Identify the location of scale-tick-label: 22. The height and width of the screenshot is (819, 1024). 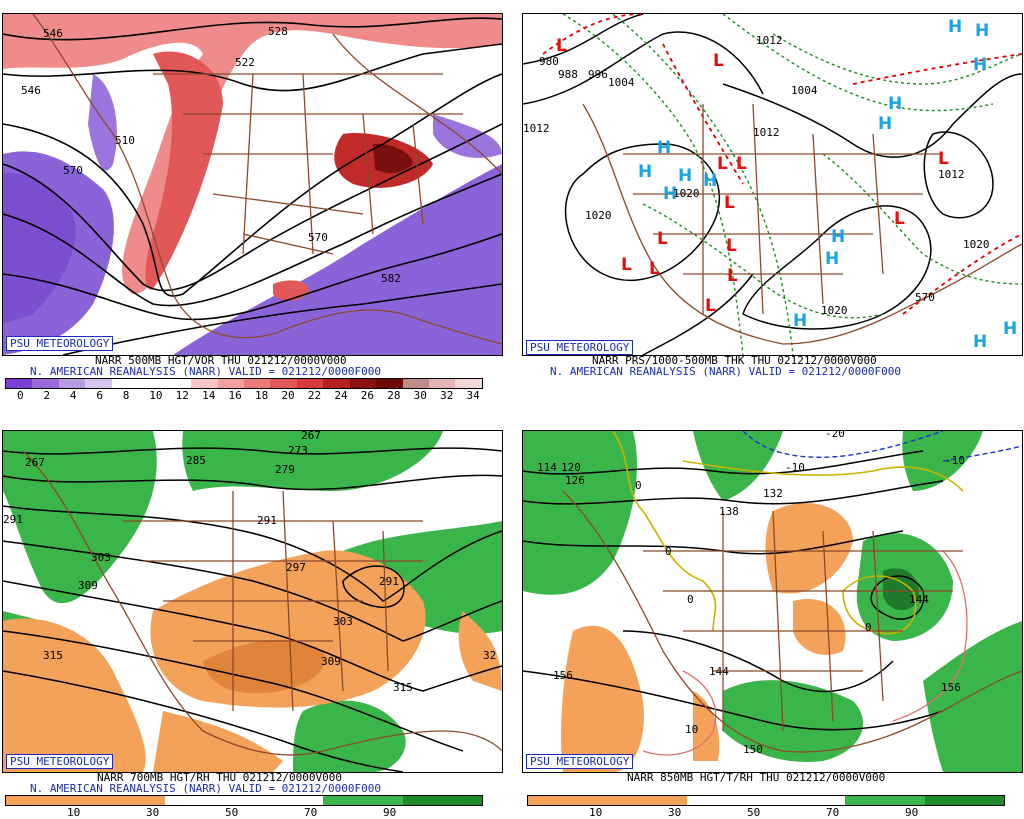
(314, 395).